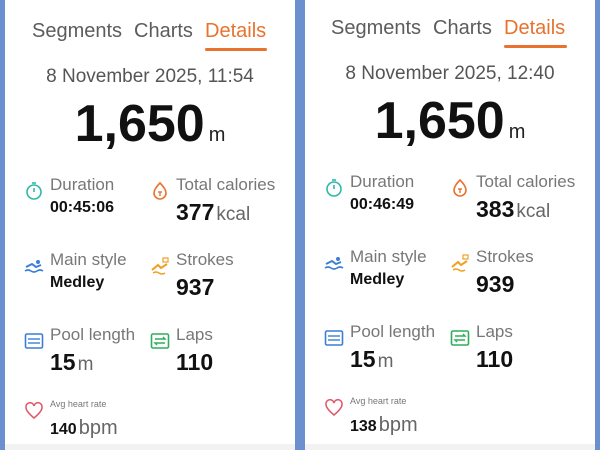 The image size is (600, 450). What do you see at coordinates (450, 73) in the screenshot?
I see `workout-date: 8 November 2025, 12:40` at bounding box center [450, 73].